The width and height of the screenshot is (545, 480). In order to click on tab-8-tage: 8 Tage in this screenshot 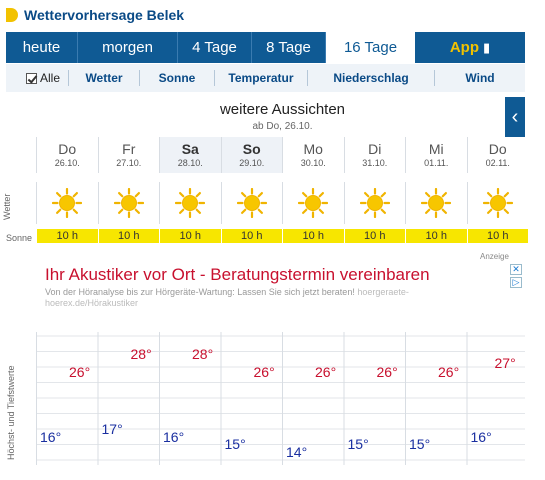, I will do `click(289, 47)`.